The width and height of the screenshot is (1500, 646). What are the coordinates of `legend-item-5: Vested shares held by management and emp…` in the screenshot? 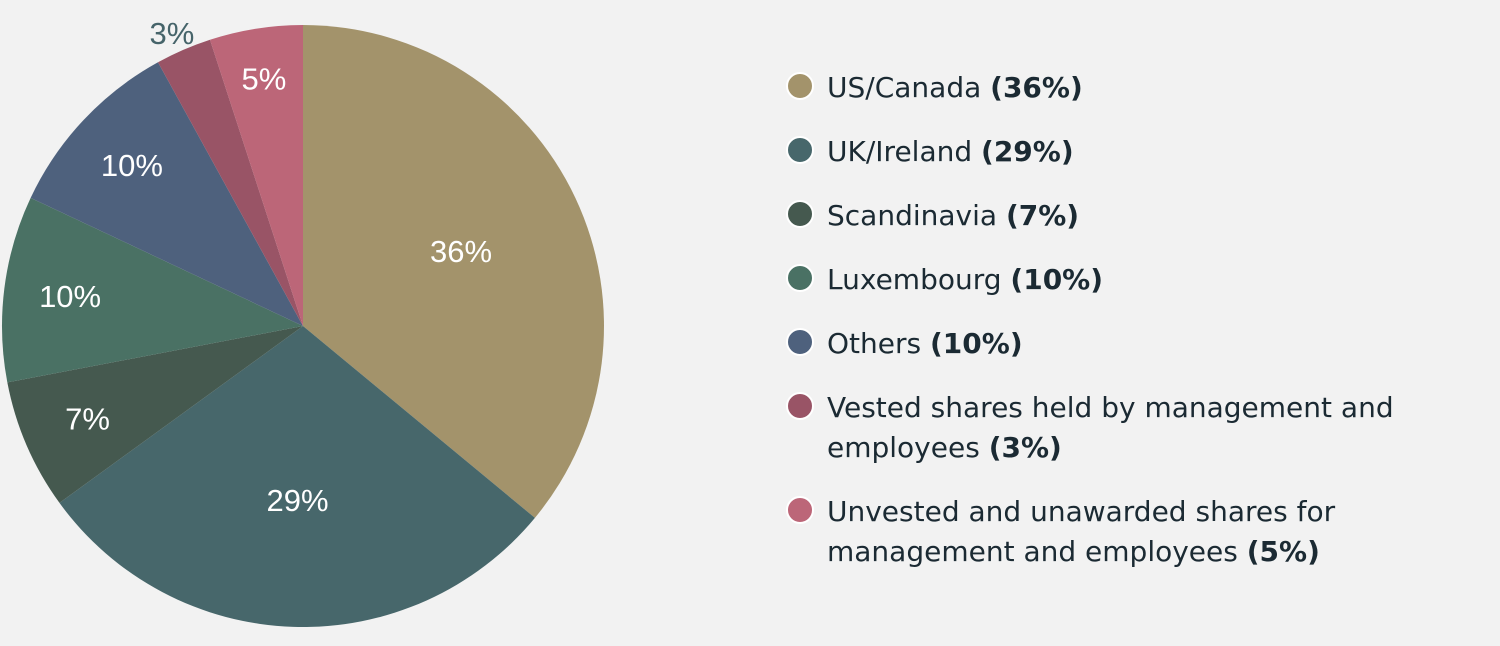 It's located at (1136, 428).